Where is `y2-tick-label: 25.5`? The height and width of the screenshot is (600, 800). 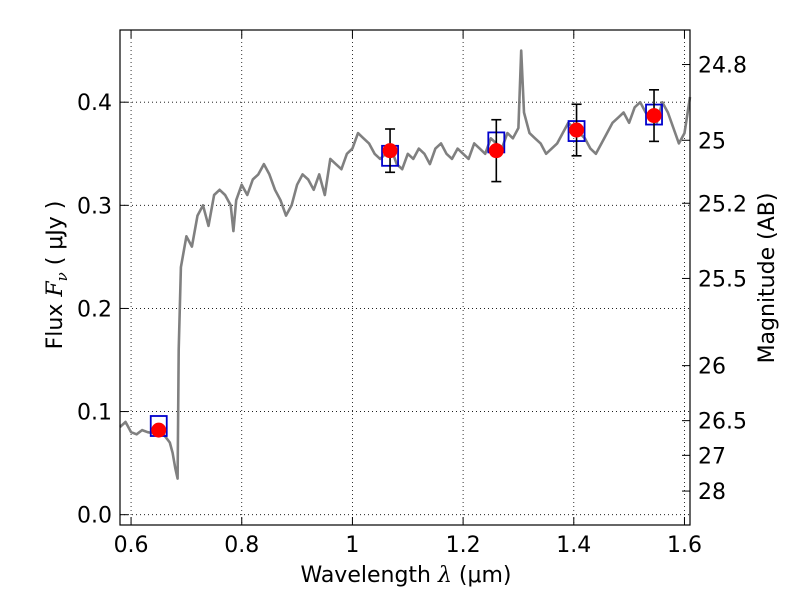
y2-tick-label: 25.5 is located at coordinates (722, 279).